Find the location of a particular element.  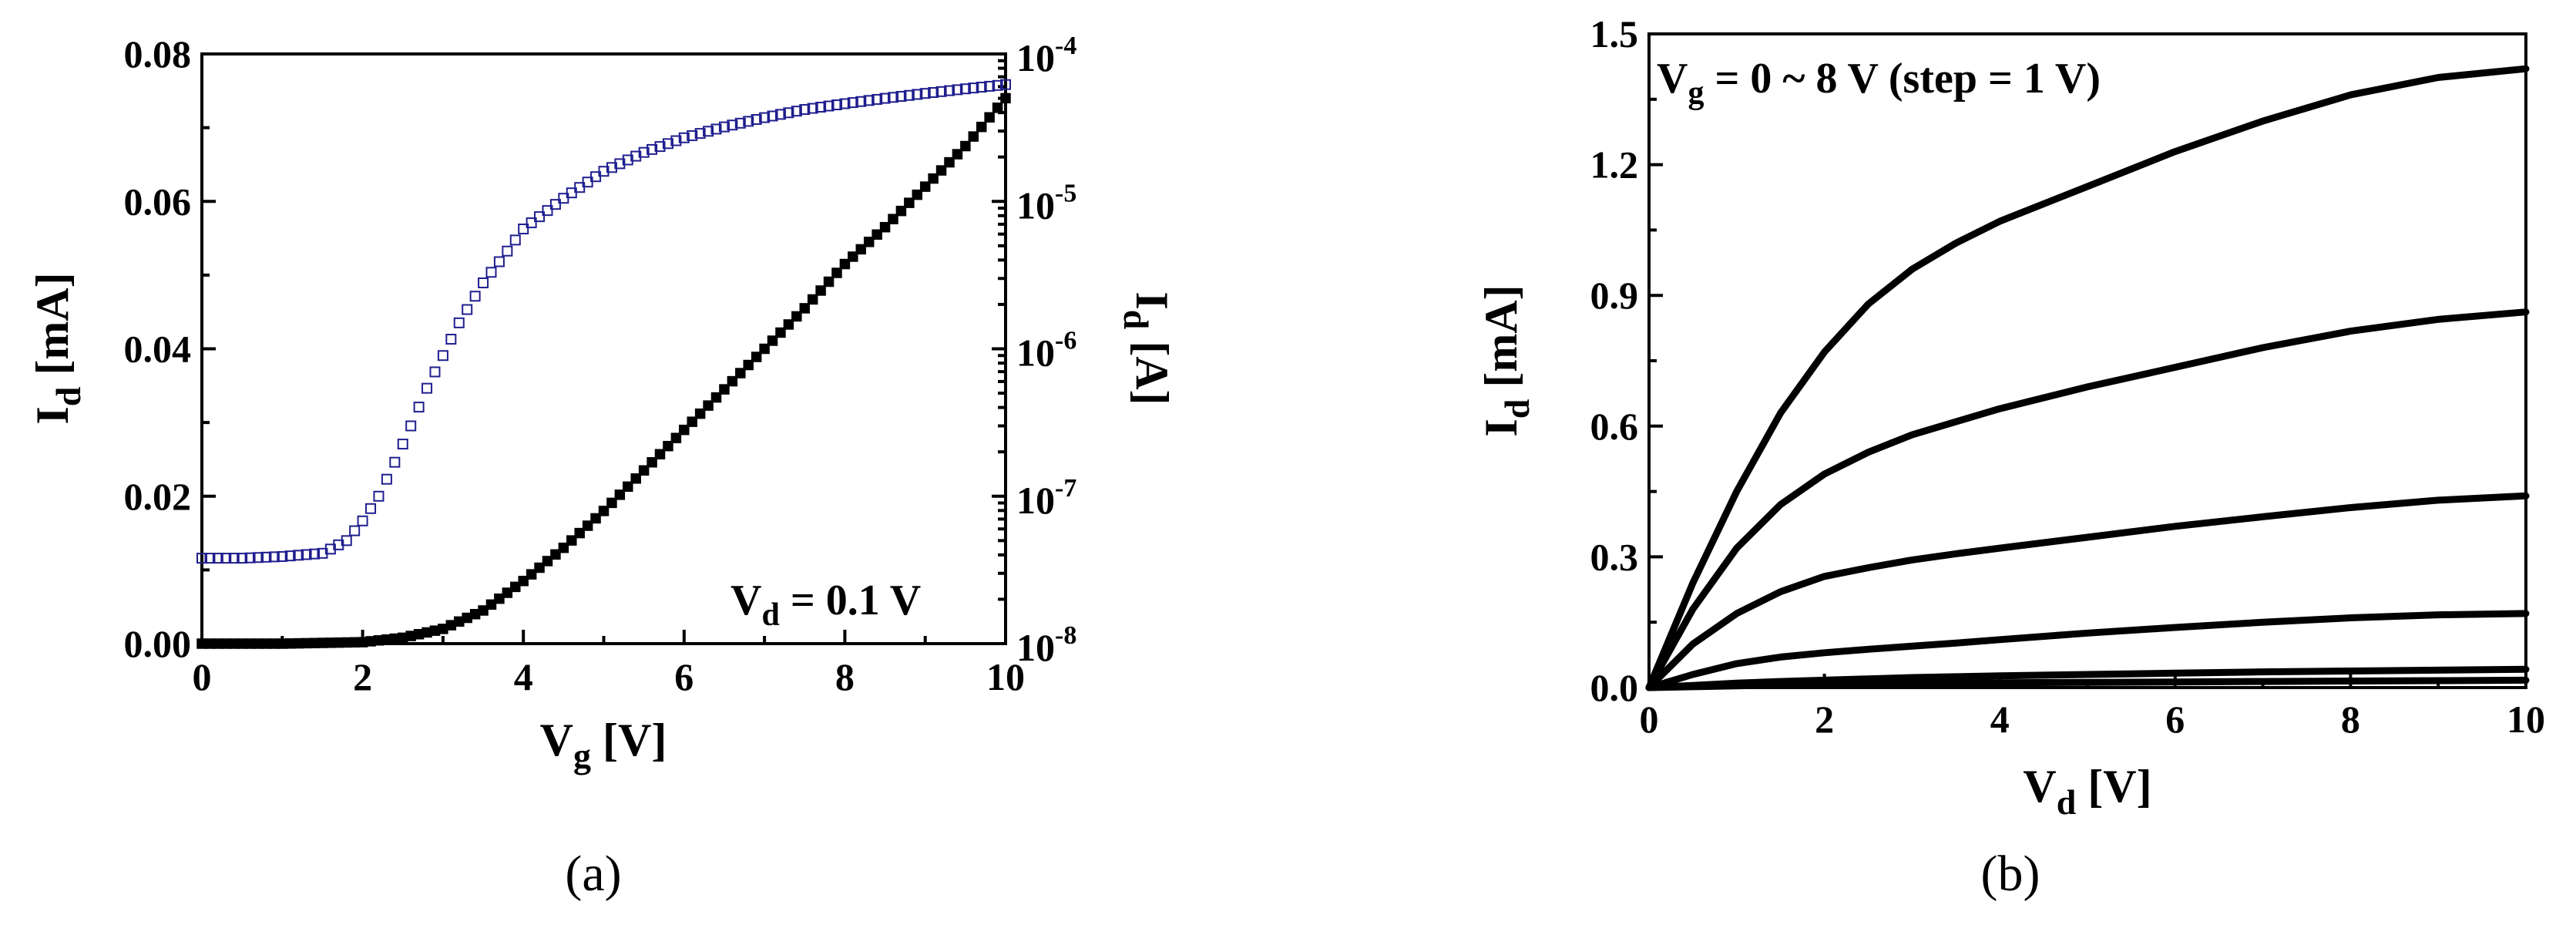

panel-a-x-tick-label: 4 is located at coordinates (523, 677).